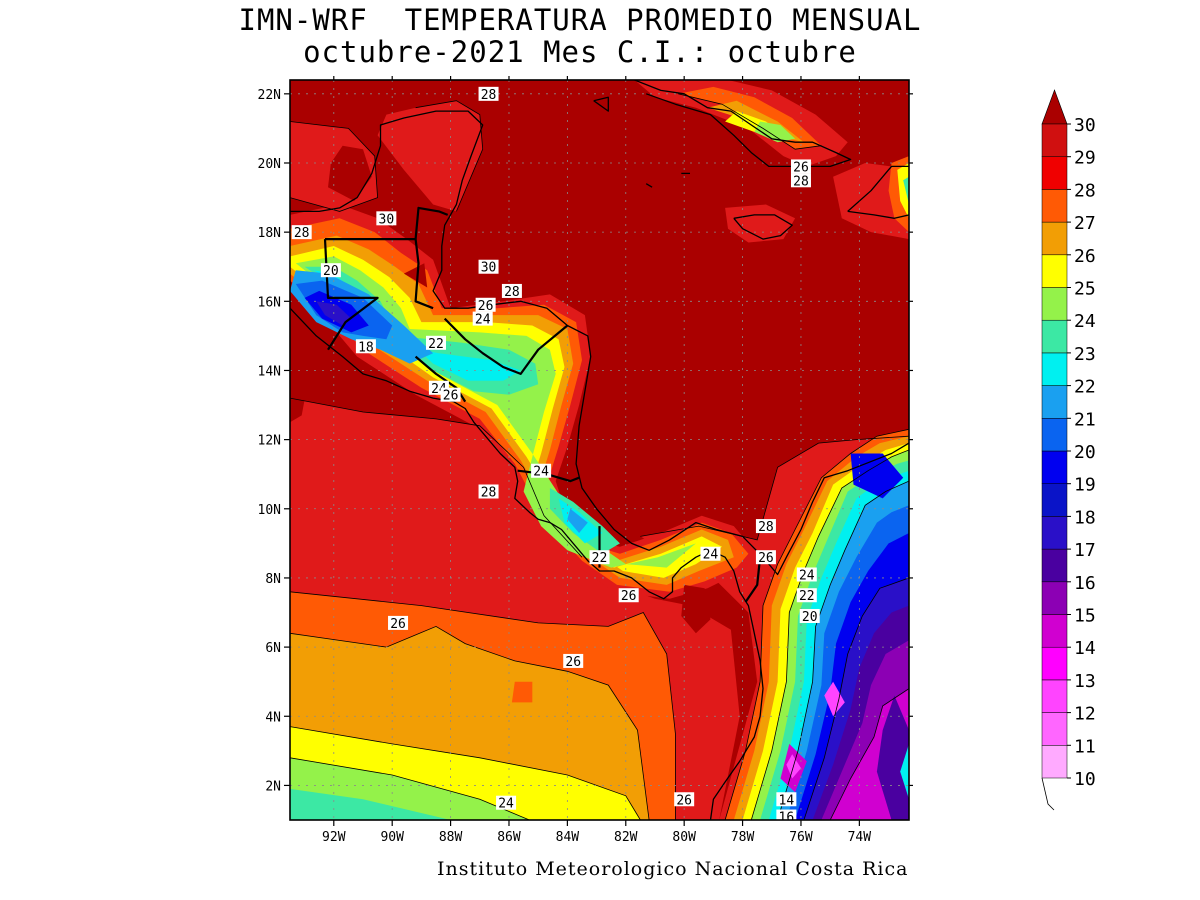 Image resolution: width=1200 pixels, height=900 pixels. I want to click on contour-label-text: 16, so click(787, 818).